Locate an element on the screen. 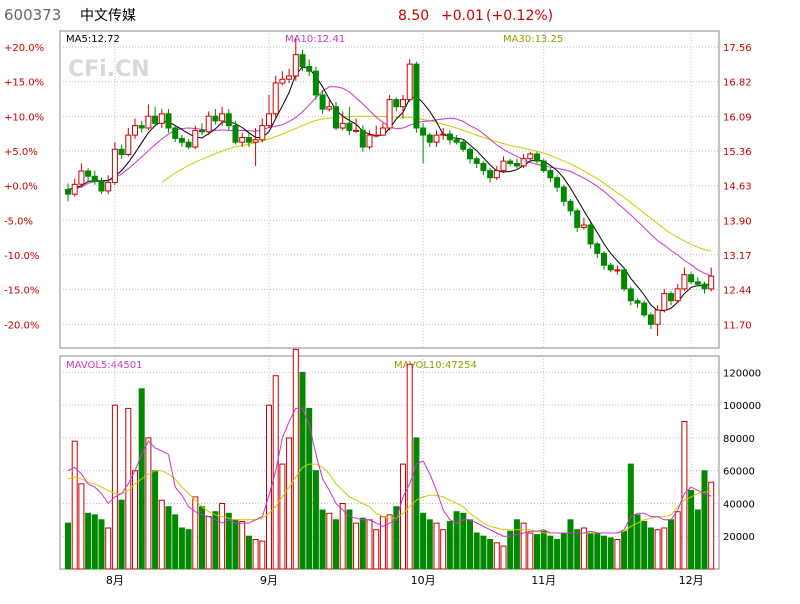 This screenshot has height=604, width=800. percent-tick-label: -15.0% is located at coordinates (21, 290).